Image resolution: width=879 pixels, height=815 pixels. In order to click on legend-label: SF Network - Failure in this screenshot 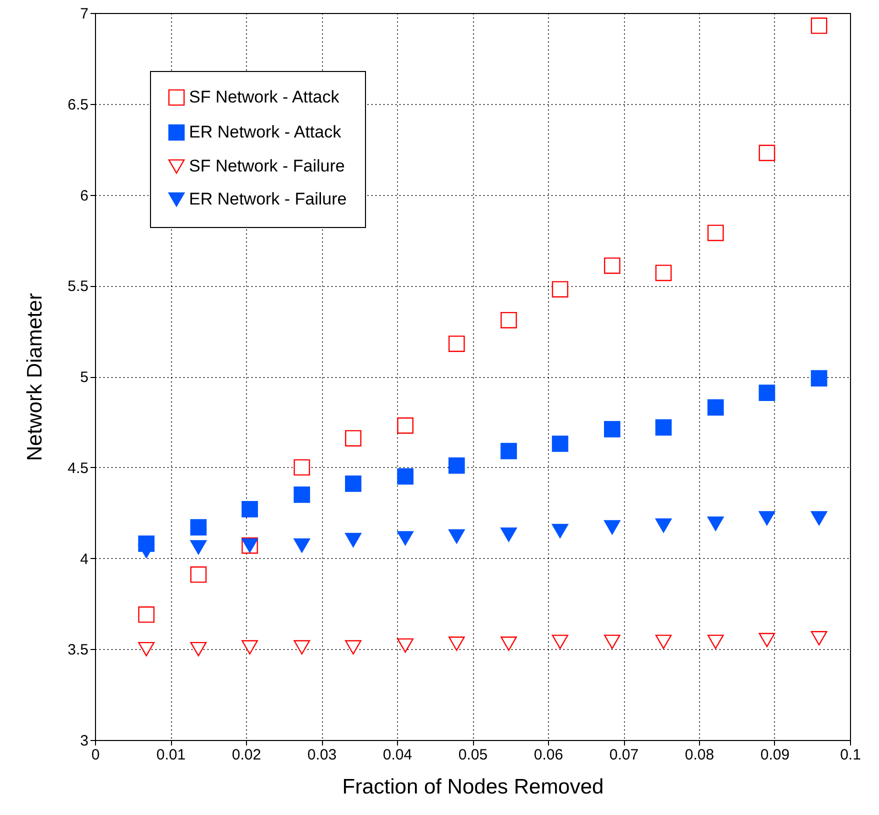, I will do `click(267, 166)`.